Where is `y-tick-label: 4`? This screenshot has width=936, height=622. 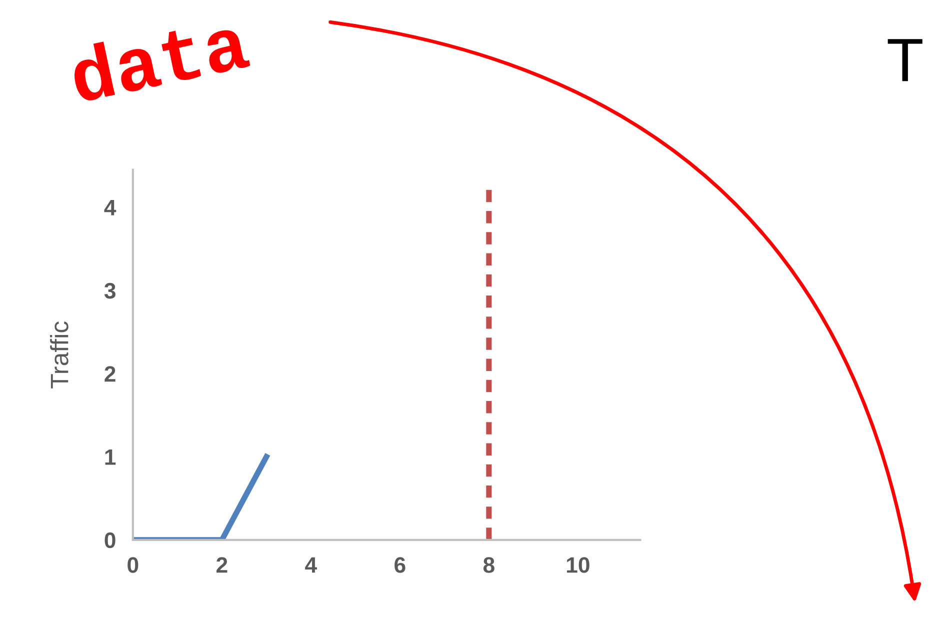 y-tick-label: 4 is located at coordinates (110, 208).